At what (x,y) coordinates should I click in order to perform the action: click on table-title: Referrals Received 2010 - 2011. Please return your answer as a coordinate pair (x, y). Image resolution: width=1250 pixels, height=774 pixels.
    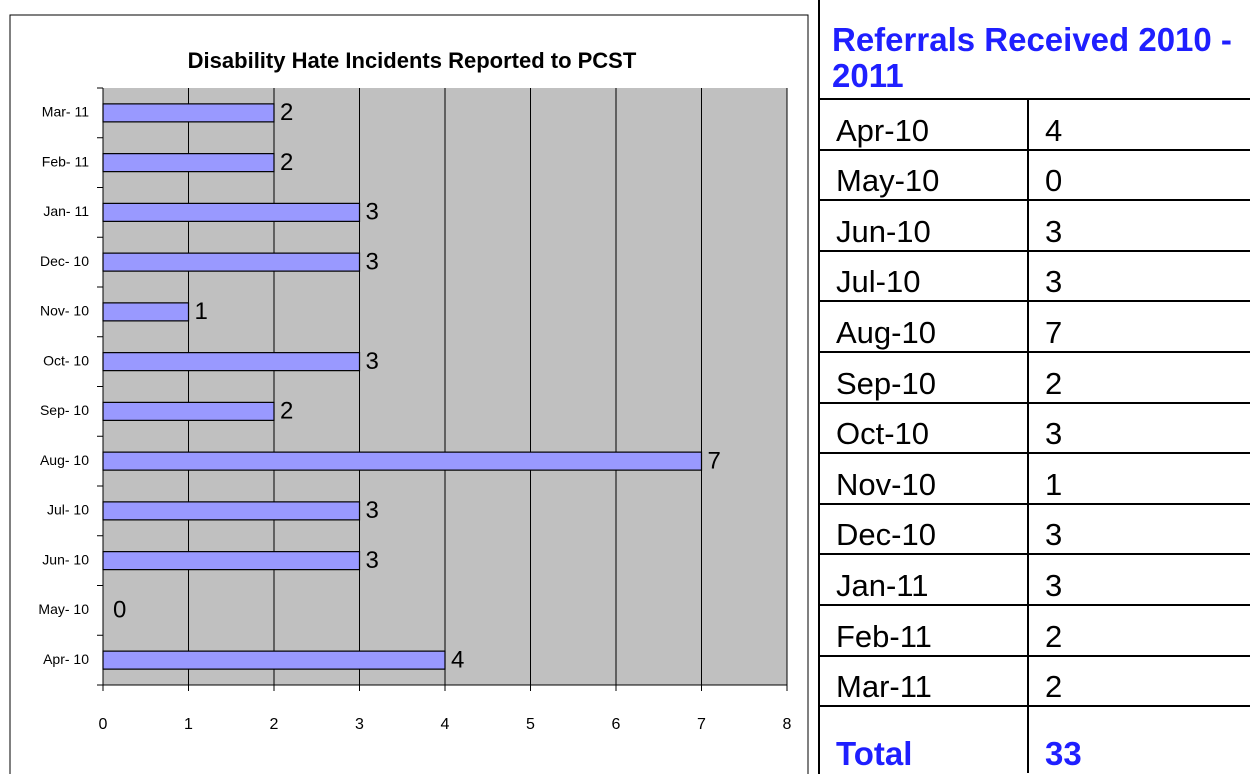
    Looking at the image, I should click on (1035, 50).